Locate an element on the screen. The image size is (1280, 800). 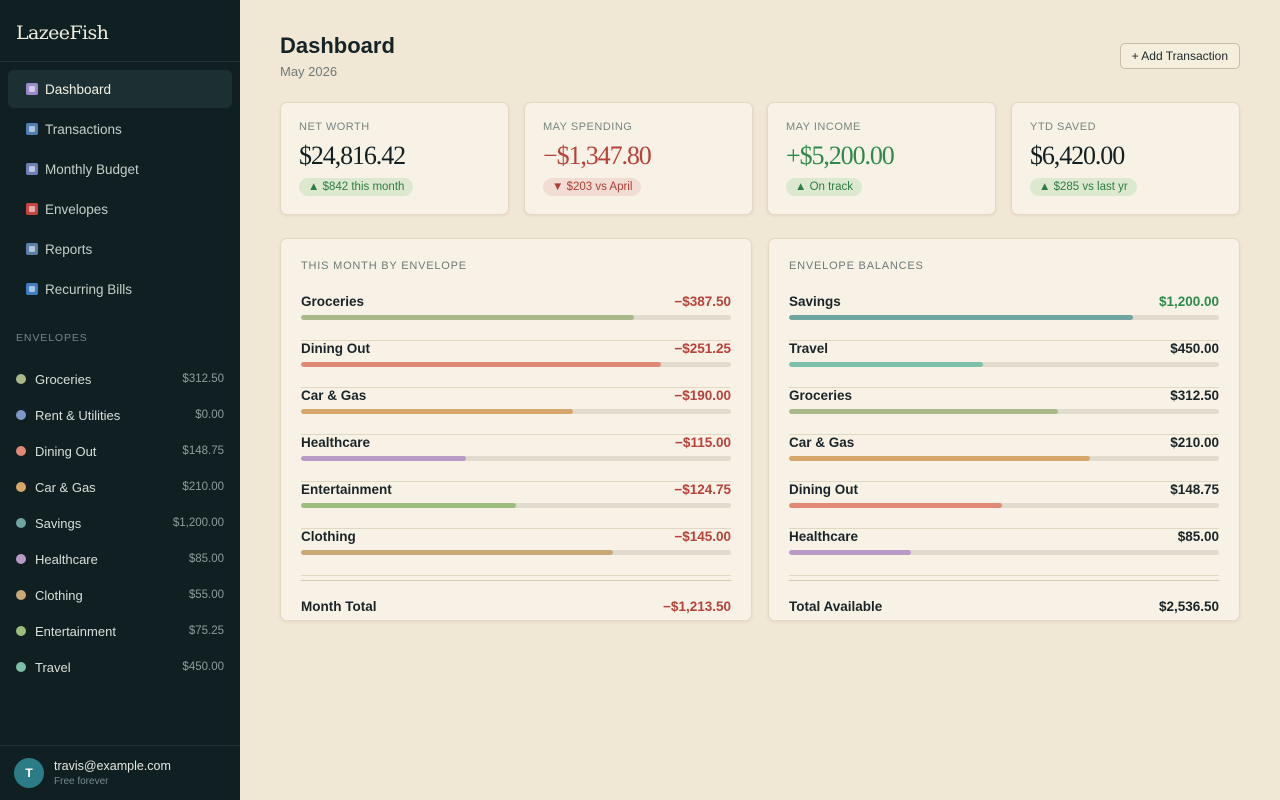
user-account: T travis@example.com Free forever is located at coordinates (120, 772).